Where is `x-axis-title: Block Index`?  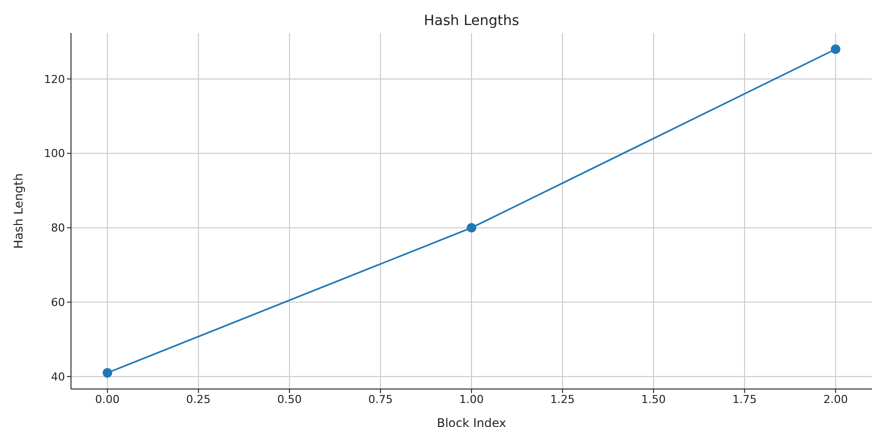 x-axis-title: Block Index is located at coordinates (471, 421).